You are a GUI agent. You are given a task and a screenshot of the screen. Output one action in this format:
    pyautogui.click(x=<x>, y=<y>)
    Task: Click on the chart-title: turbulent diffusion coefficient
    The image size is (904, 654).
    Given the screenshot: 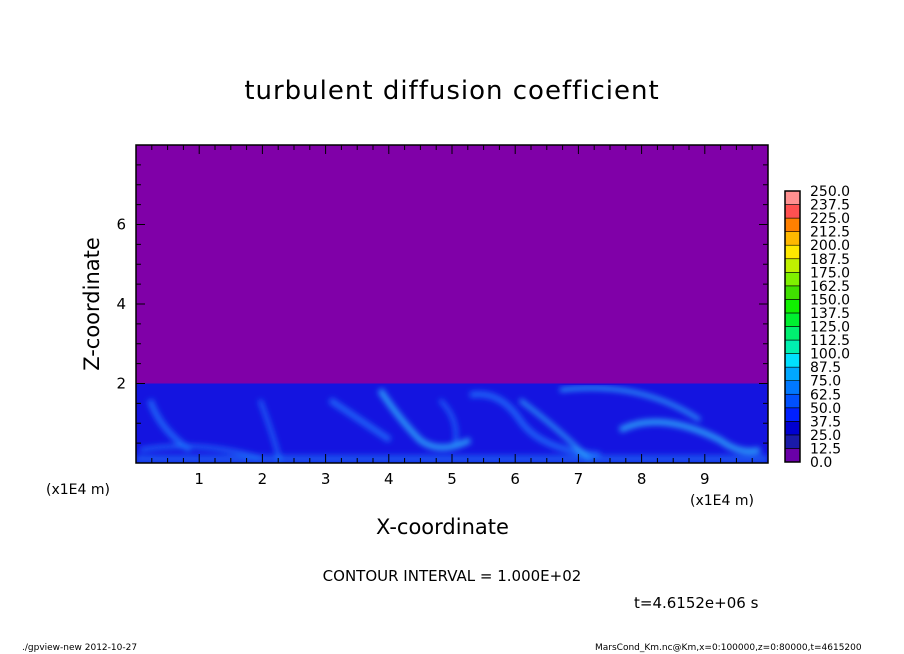 What is the action you would take?
    pyautogui.click(x=452, y=91)
    